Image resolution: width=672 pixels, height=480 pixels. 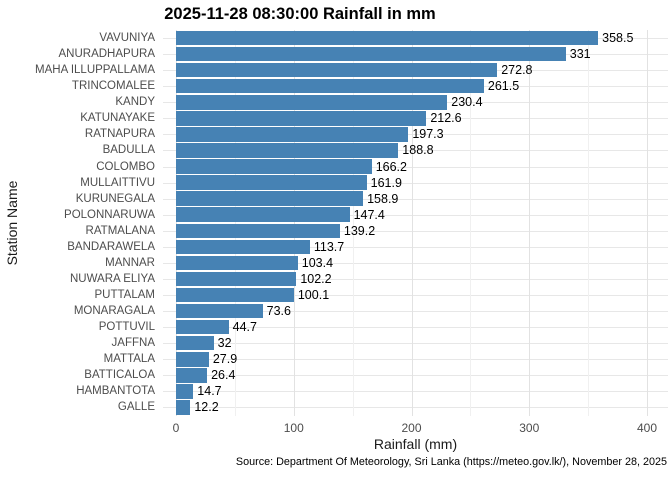 I want to click on y-tick-label: RATMALANA, so click(x=120, y=230).